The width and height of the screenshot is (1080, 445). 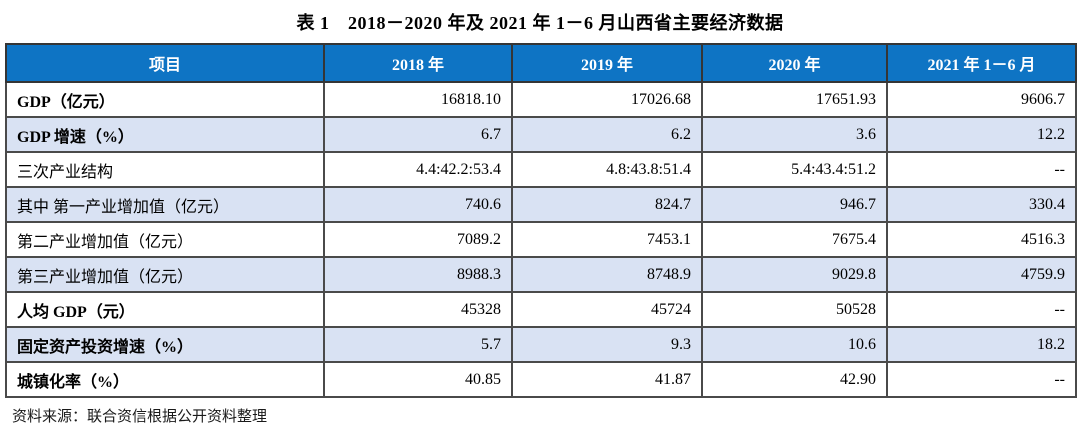 I want to click on cell-value: 12.2, so click(x=981, y=134).